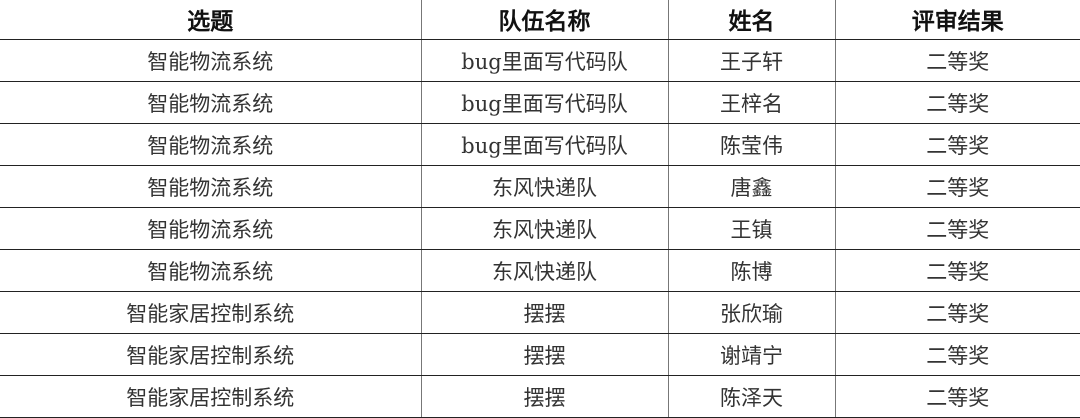 This screenshot has width=1080, height=418. I want to click on table-row: 智能物流系统 bug里面写代码队 王梓名 二等奖, so click(540, 102).